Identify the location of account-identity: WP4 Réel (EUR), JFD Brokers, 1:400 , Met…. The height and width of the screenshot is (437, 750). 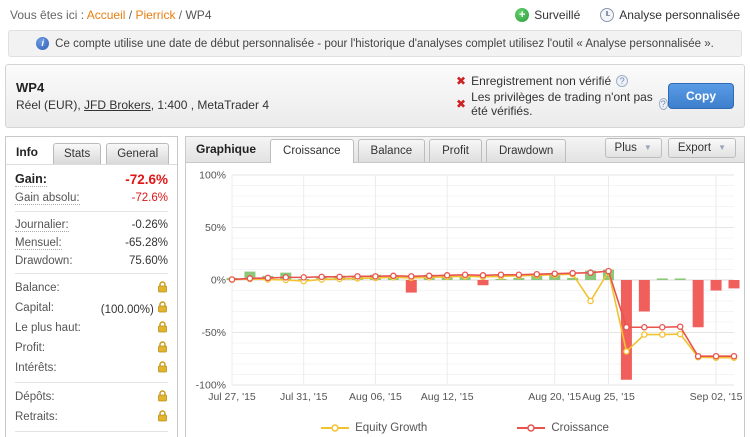
(236, 96).